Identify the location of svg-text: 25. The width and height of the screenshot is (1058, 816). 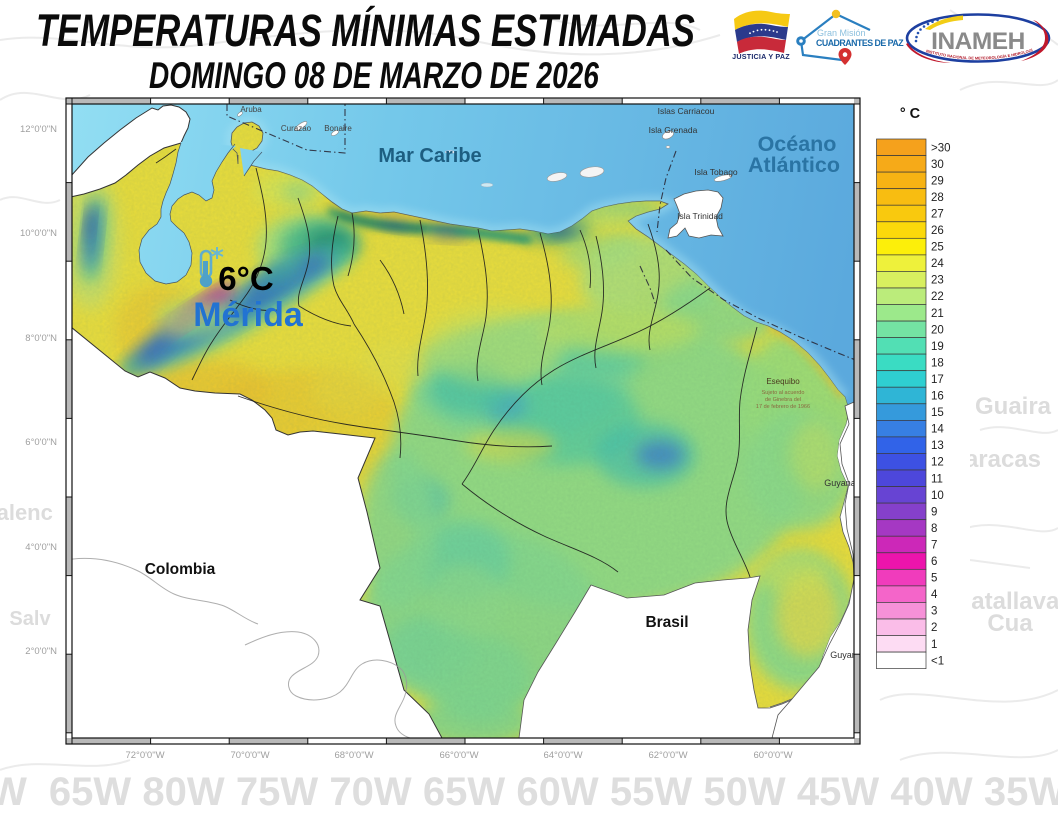
(937, 248).